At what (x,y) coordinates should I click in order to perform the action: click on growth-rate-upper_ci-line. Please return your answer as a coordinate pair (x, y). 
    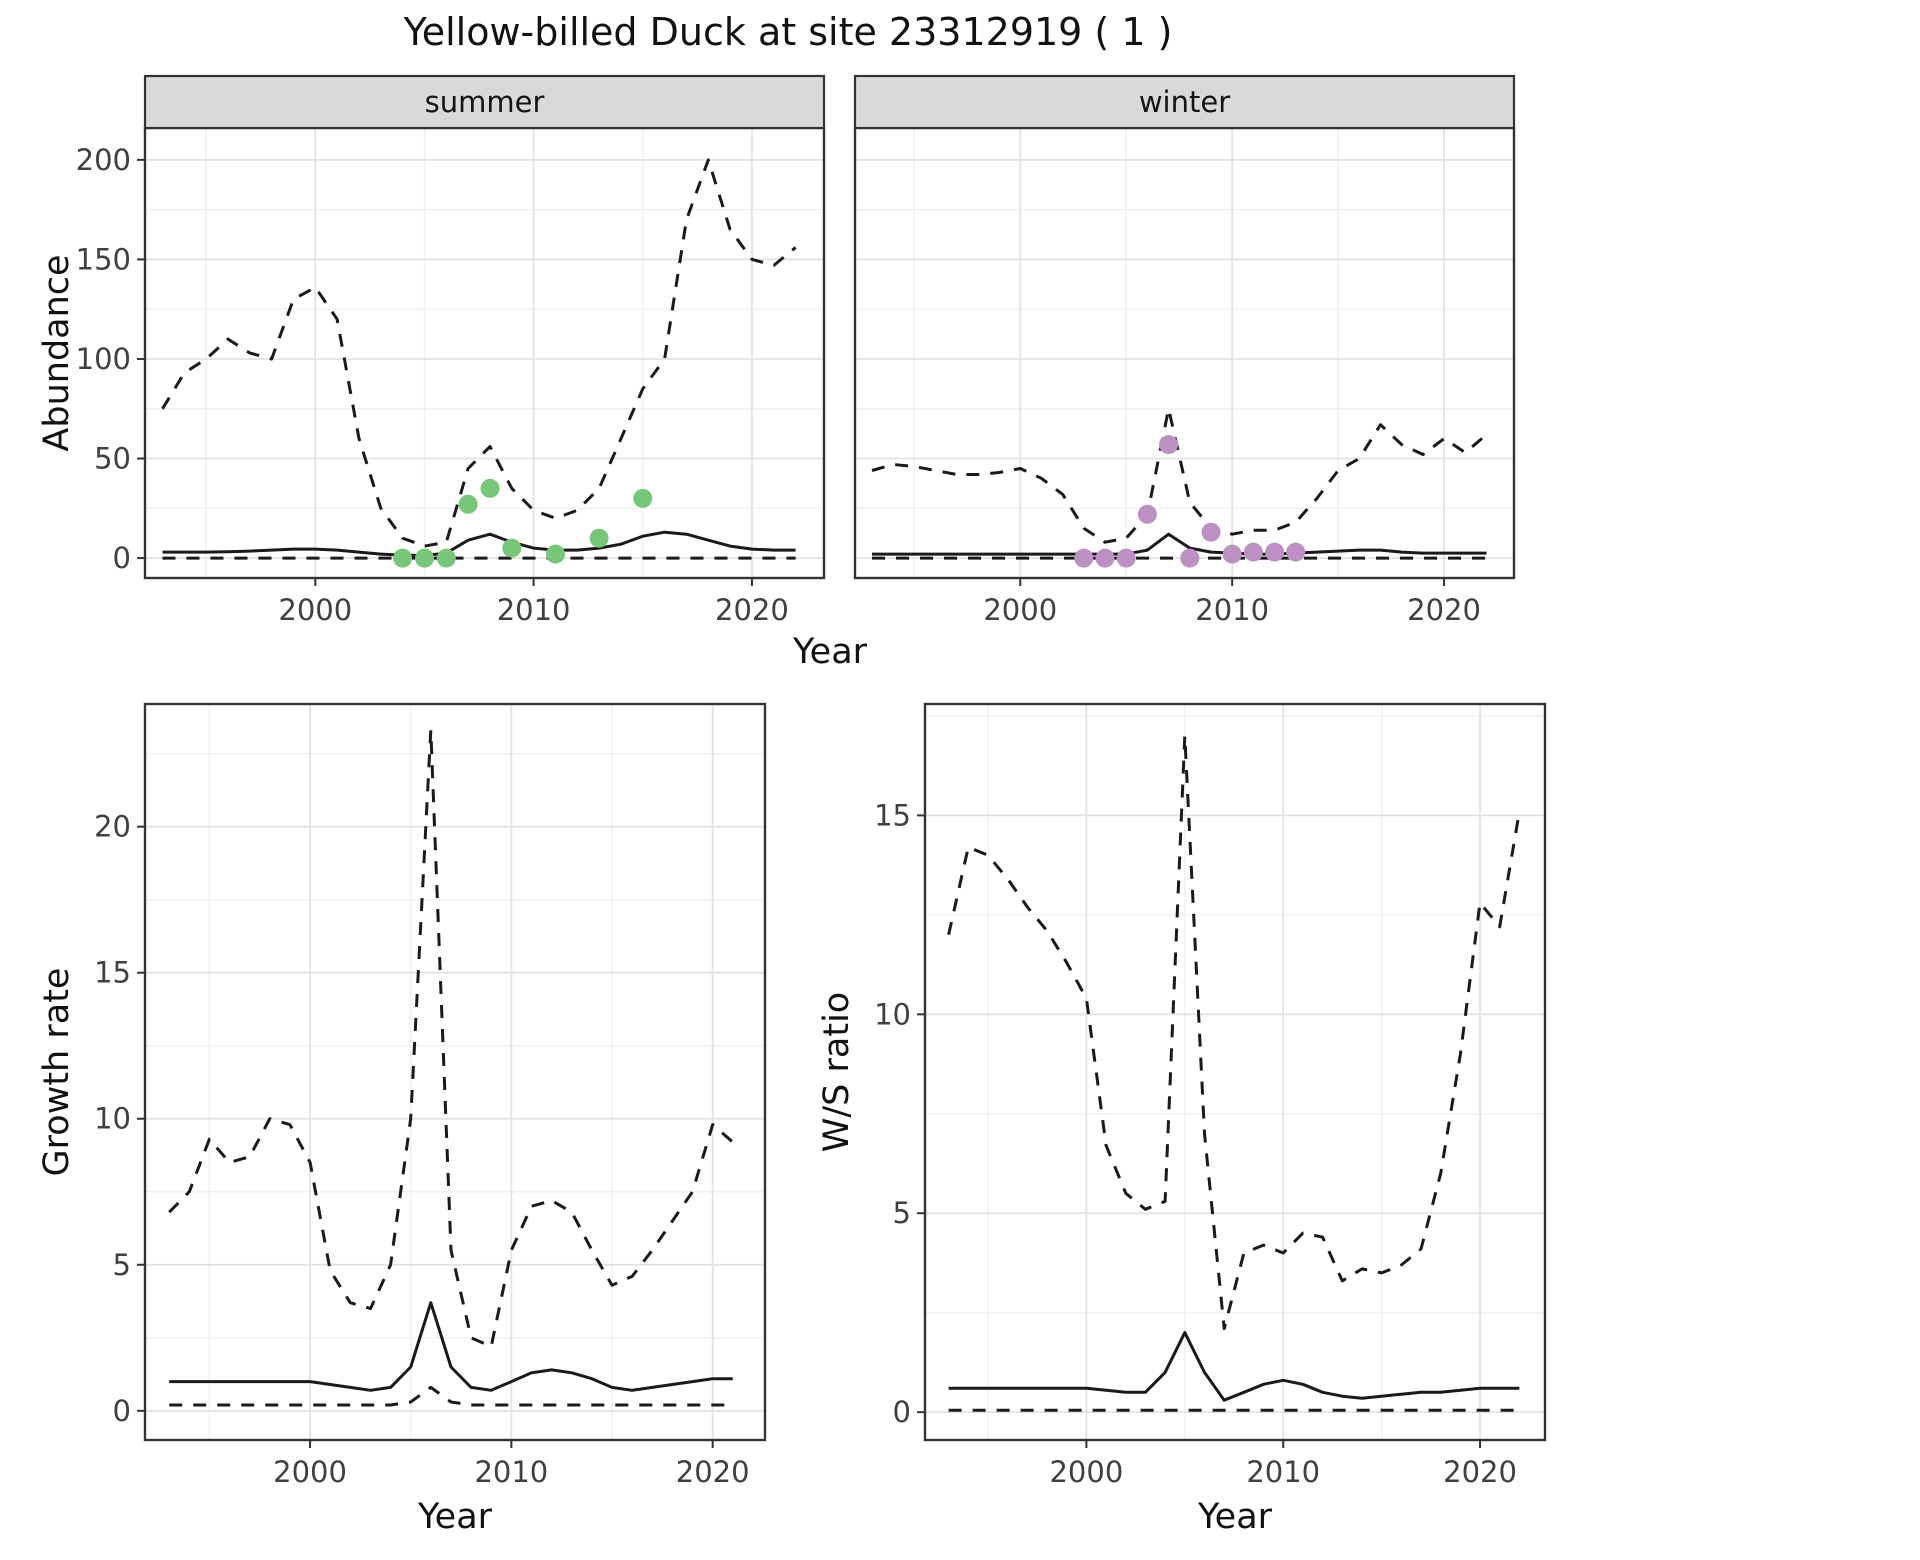
    Looking at the image, I should click on (451, 1038).